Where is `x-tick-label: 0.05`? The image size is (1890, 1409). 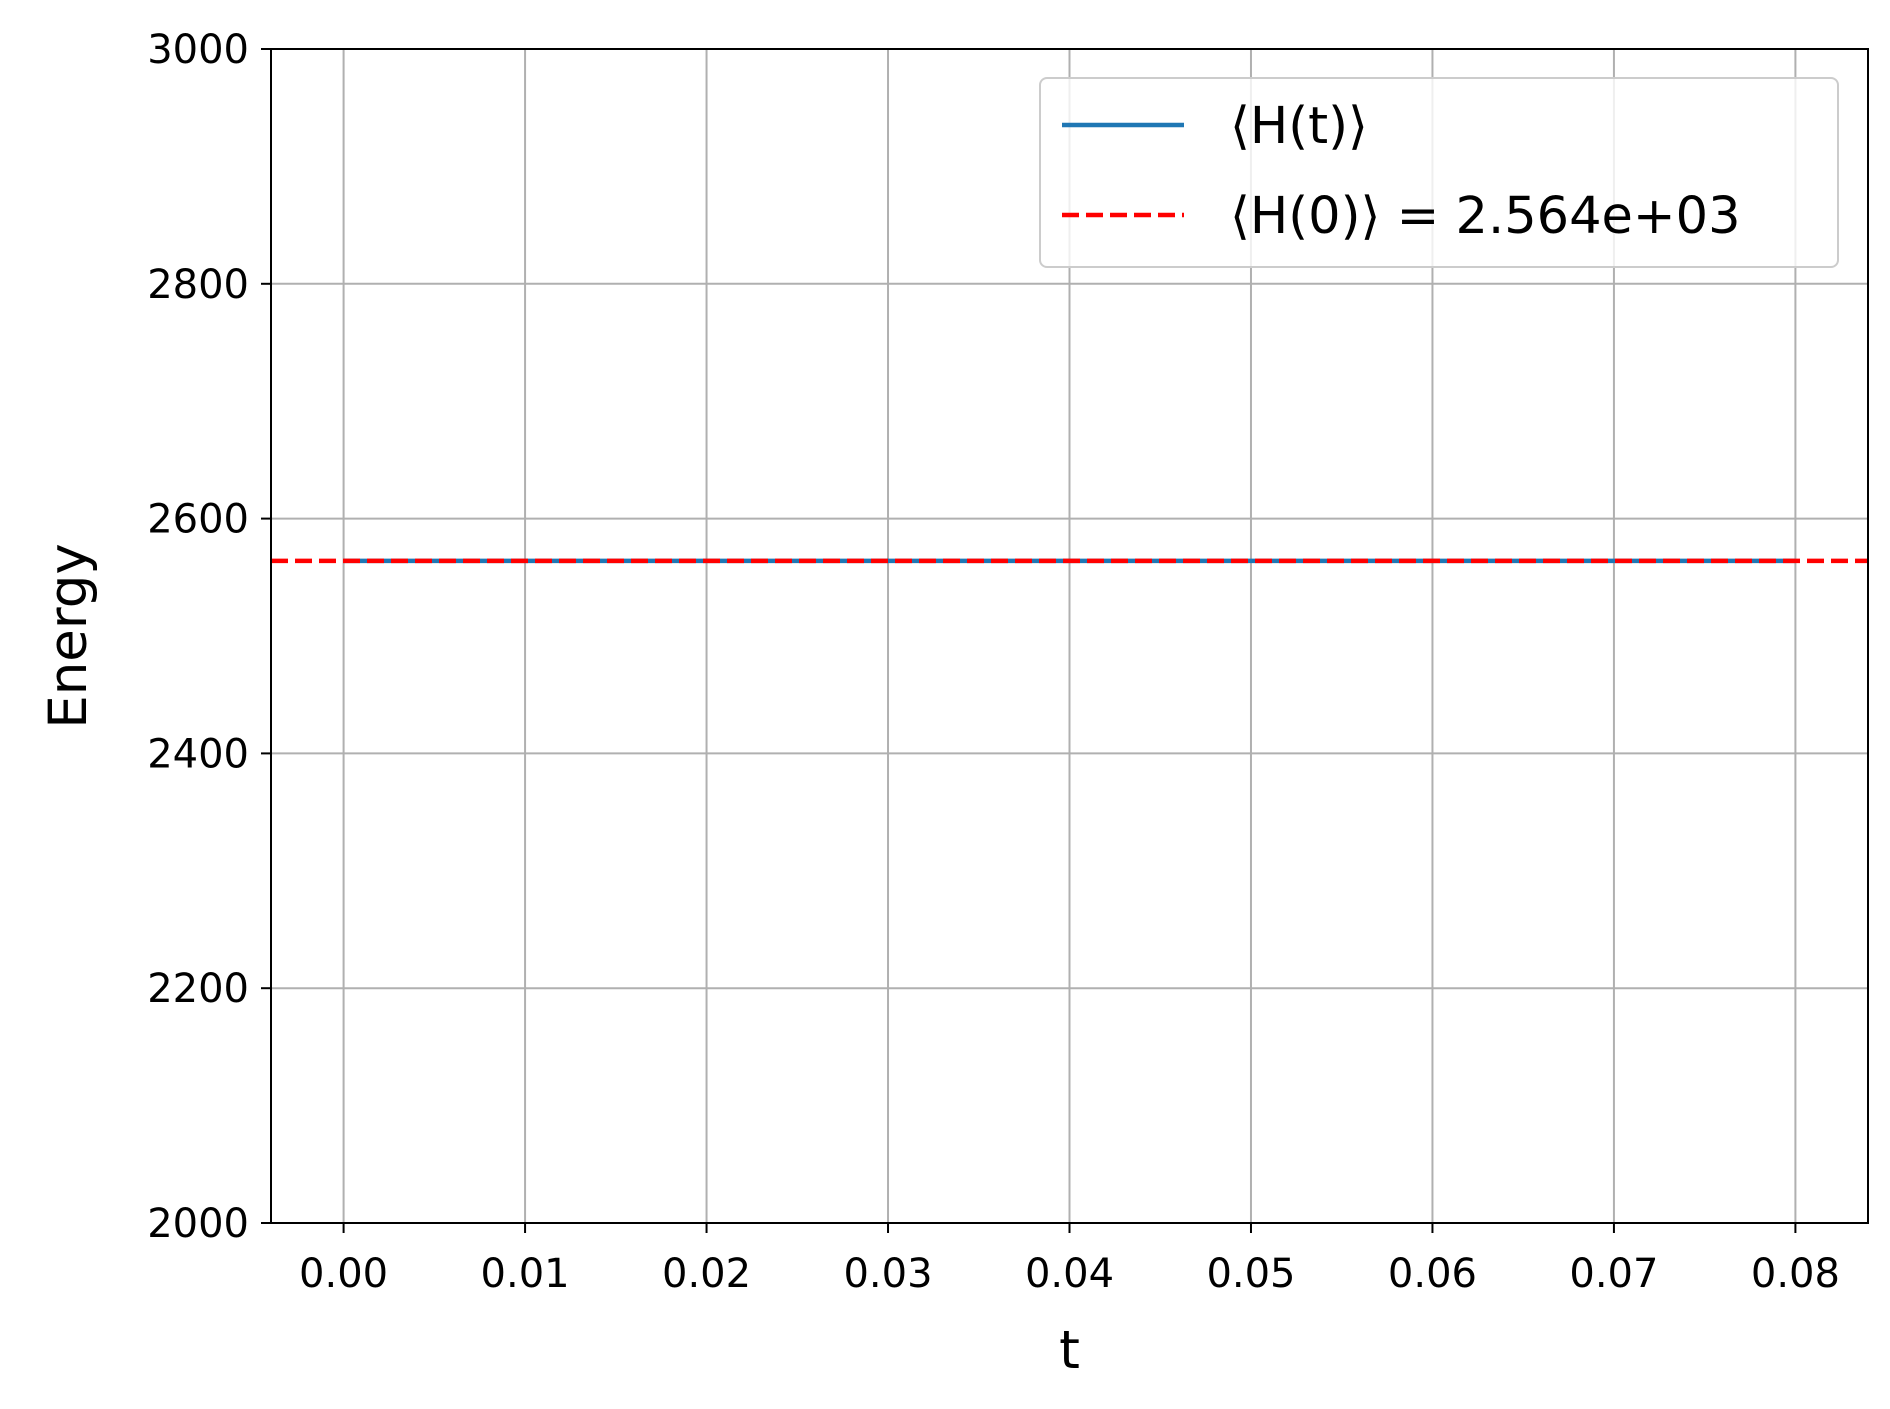
x-tick-label: 0.05 is located at coordinates (1250, 1274).